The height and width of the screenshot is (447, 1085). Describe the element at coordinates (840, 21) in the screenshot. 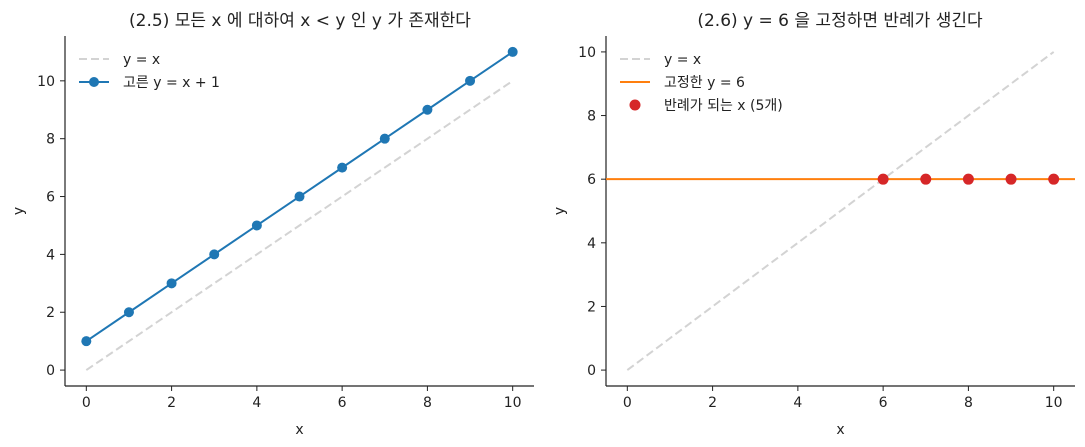

I see `chart-title: (2.6) y = 6 을 고정하면 반례가 생긴다` at that location.